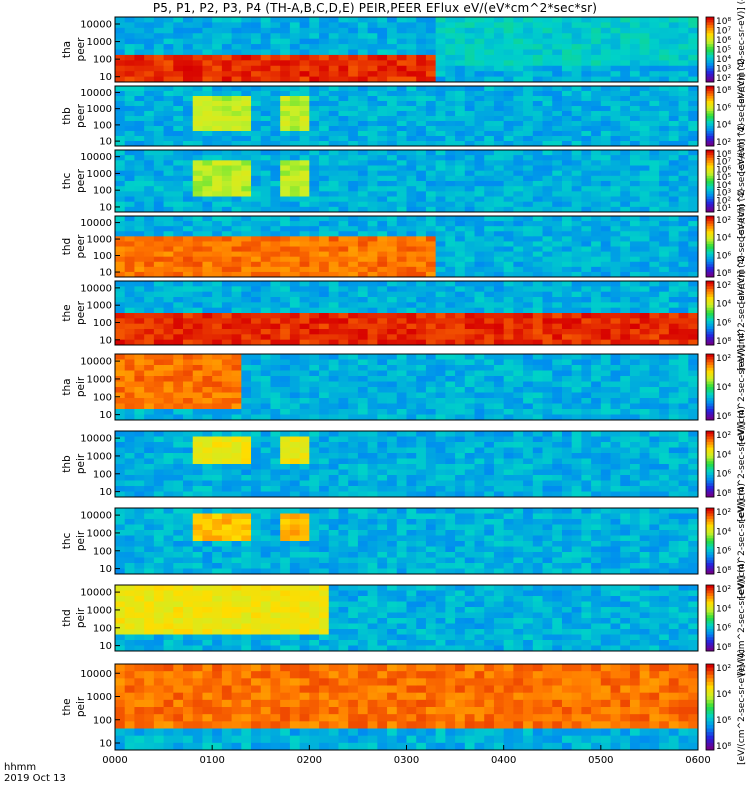 This screenshot has height=800, width=750. I want to click on y-tick-label: 10000, so click(96, 223).